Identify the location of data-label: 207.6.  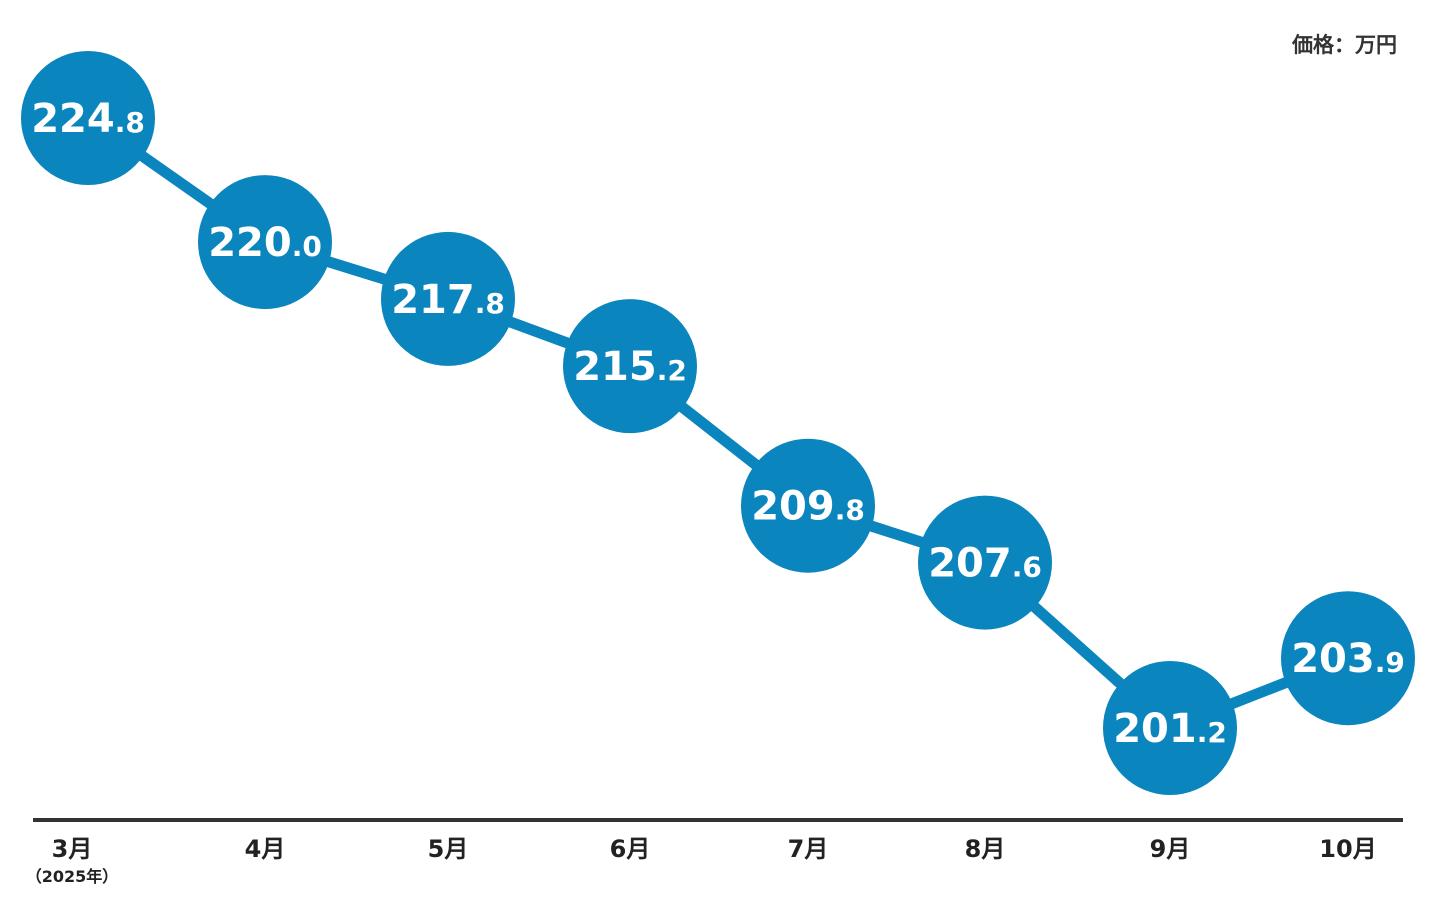
(985, 564).